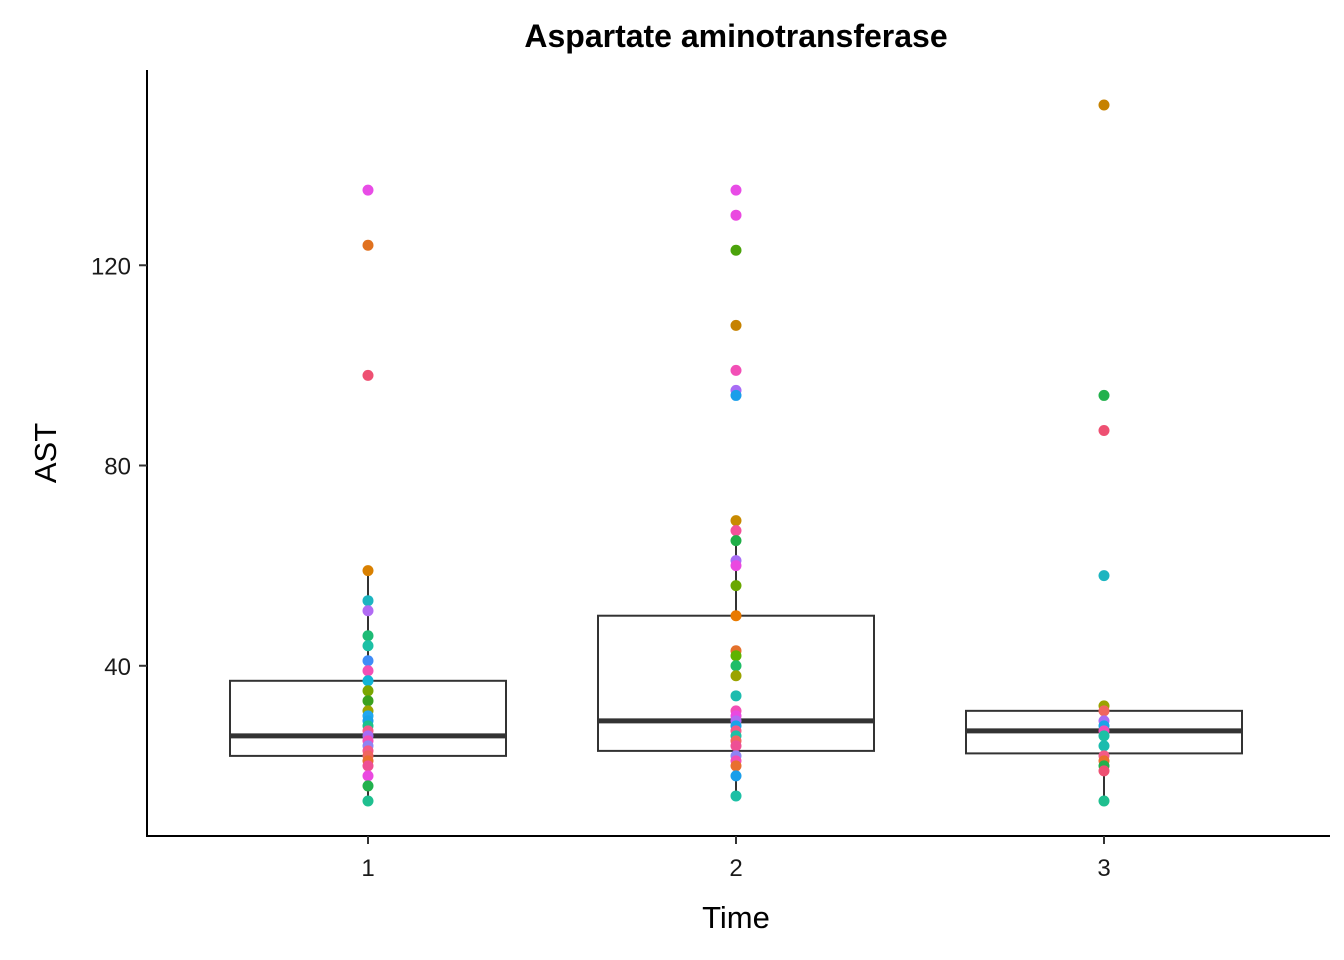 The width and height of the screenshot is (1344, 960). I want to click on y-axis-label: AST, so click(45, 453).